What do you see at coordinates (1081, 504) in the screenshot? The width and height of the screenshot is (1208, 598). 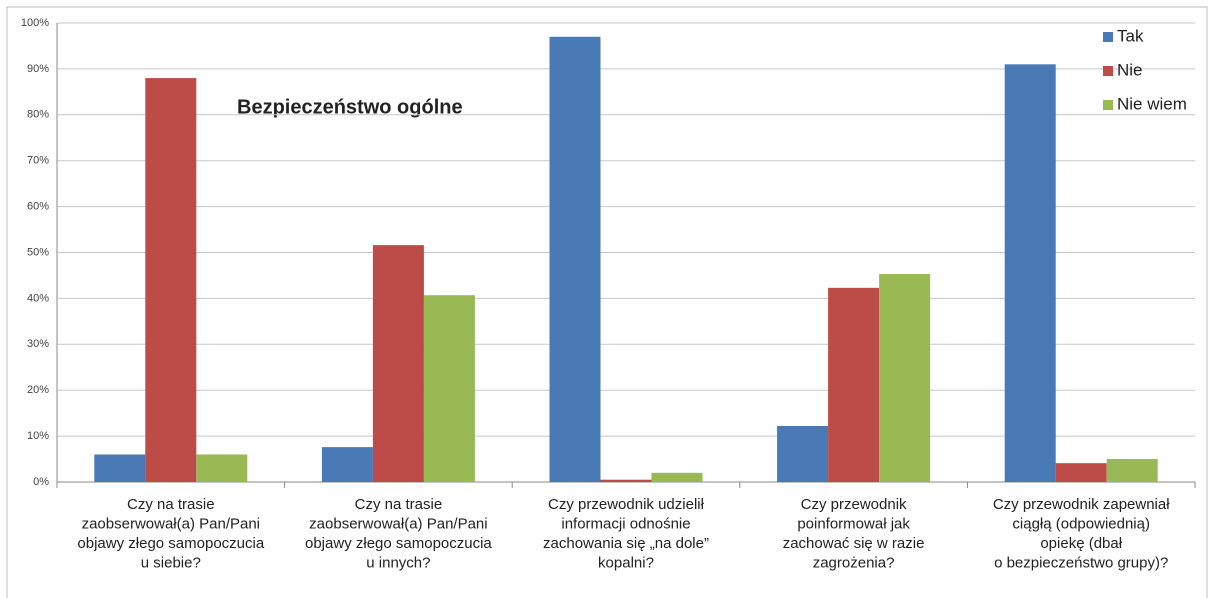 I see `x-tick-label: Czy przewodnik zapewniał` at bounding box center [1081, 504].